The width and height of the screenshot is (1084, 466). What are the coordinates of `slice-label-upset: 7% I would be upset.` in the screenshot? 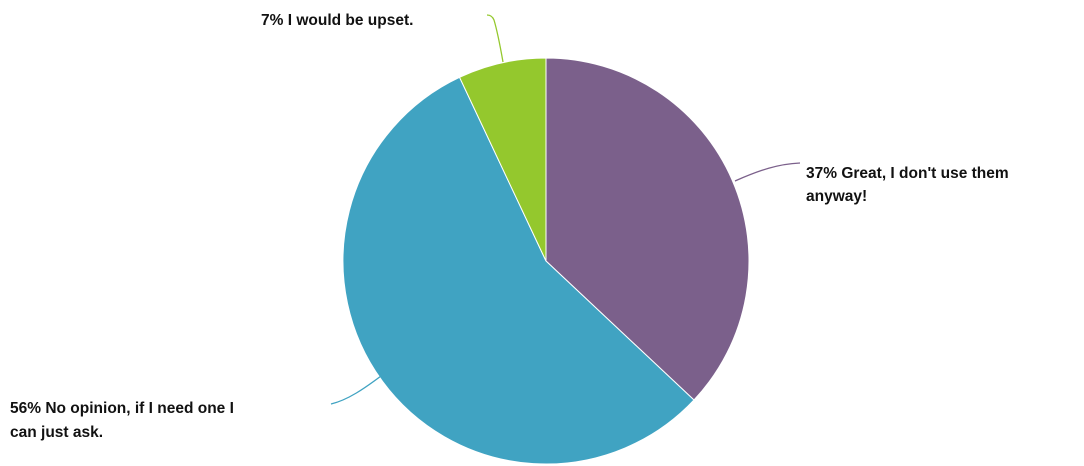 It's located at (337, 20).